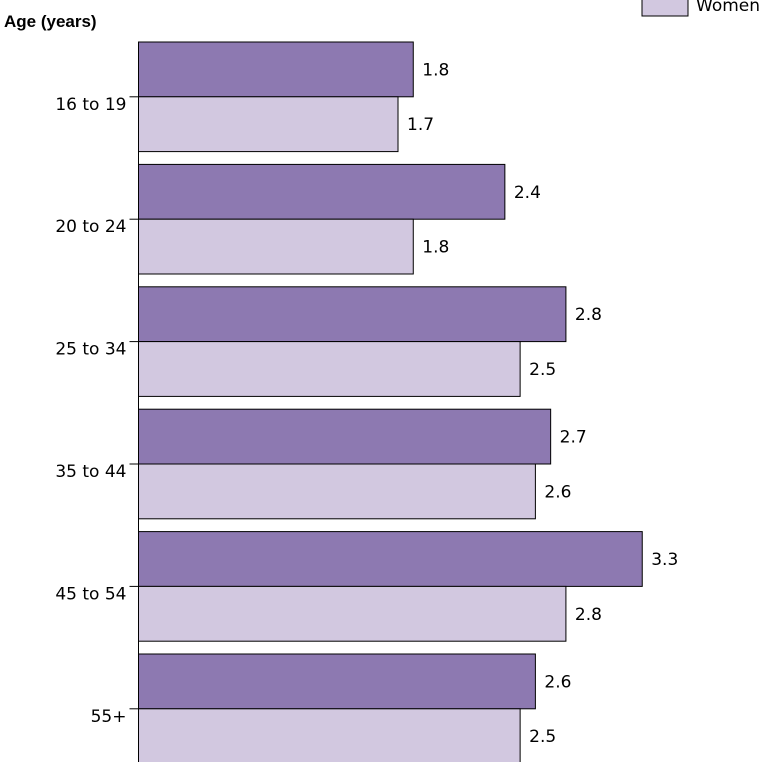 The image size is (772, 762). What do you see at coordinates (435, 248) in the screenshot?
I see `value-label-women-20-to-24: 1.8` at bounding box center [435, 248].